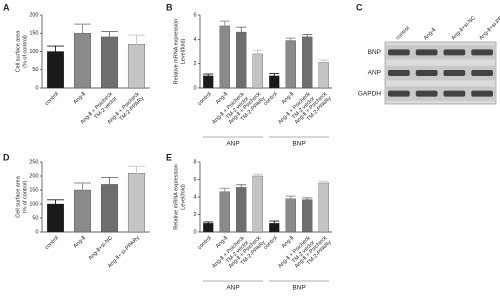 The height and width of the screenshot is (299, 500). Describe the element at coordinates (169, 157) in the screenshot. I see `panel-letter: E` at that location.